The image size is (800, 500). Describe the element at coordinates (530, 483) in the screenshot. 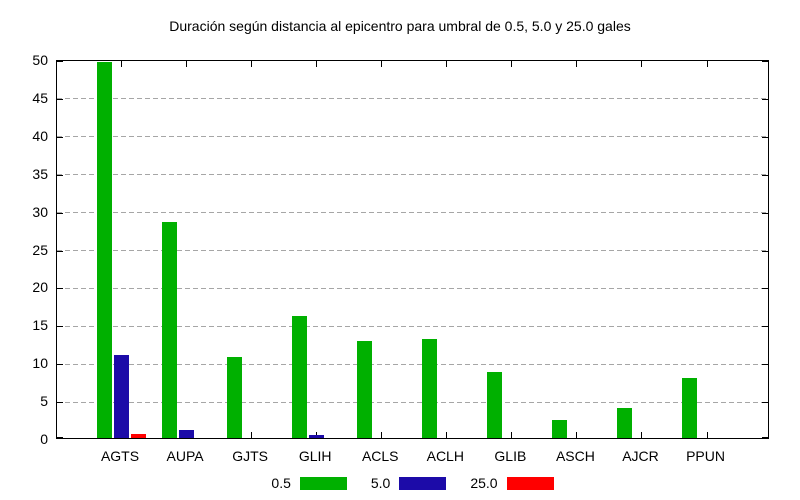

I see `legend-swatch-25.0` at that location.